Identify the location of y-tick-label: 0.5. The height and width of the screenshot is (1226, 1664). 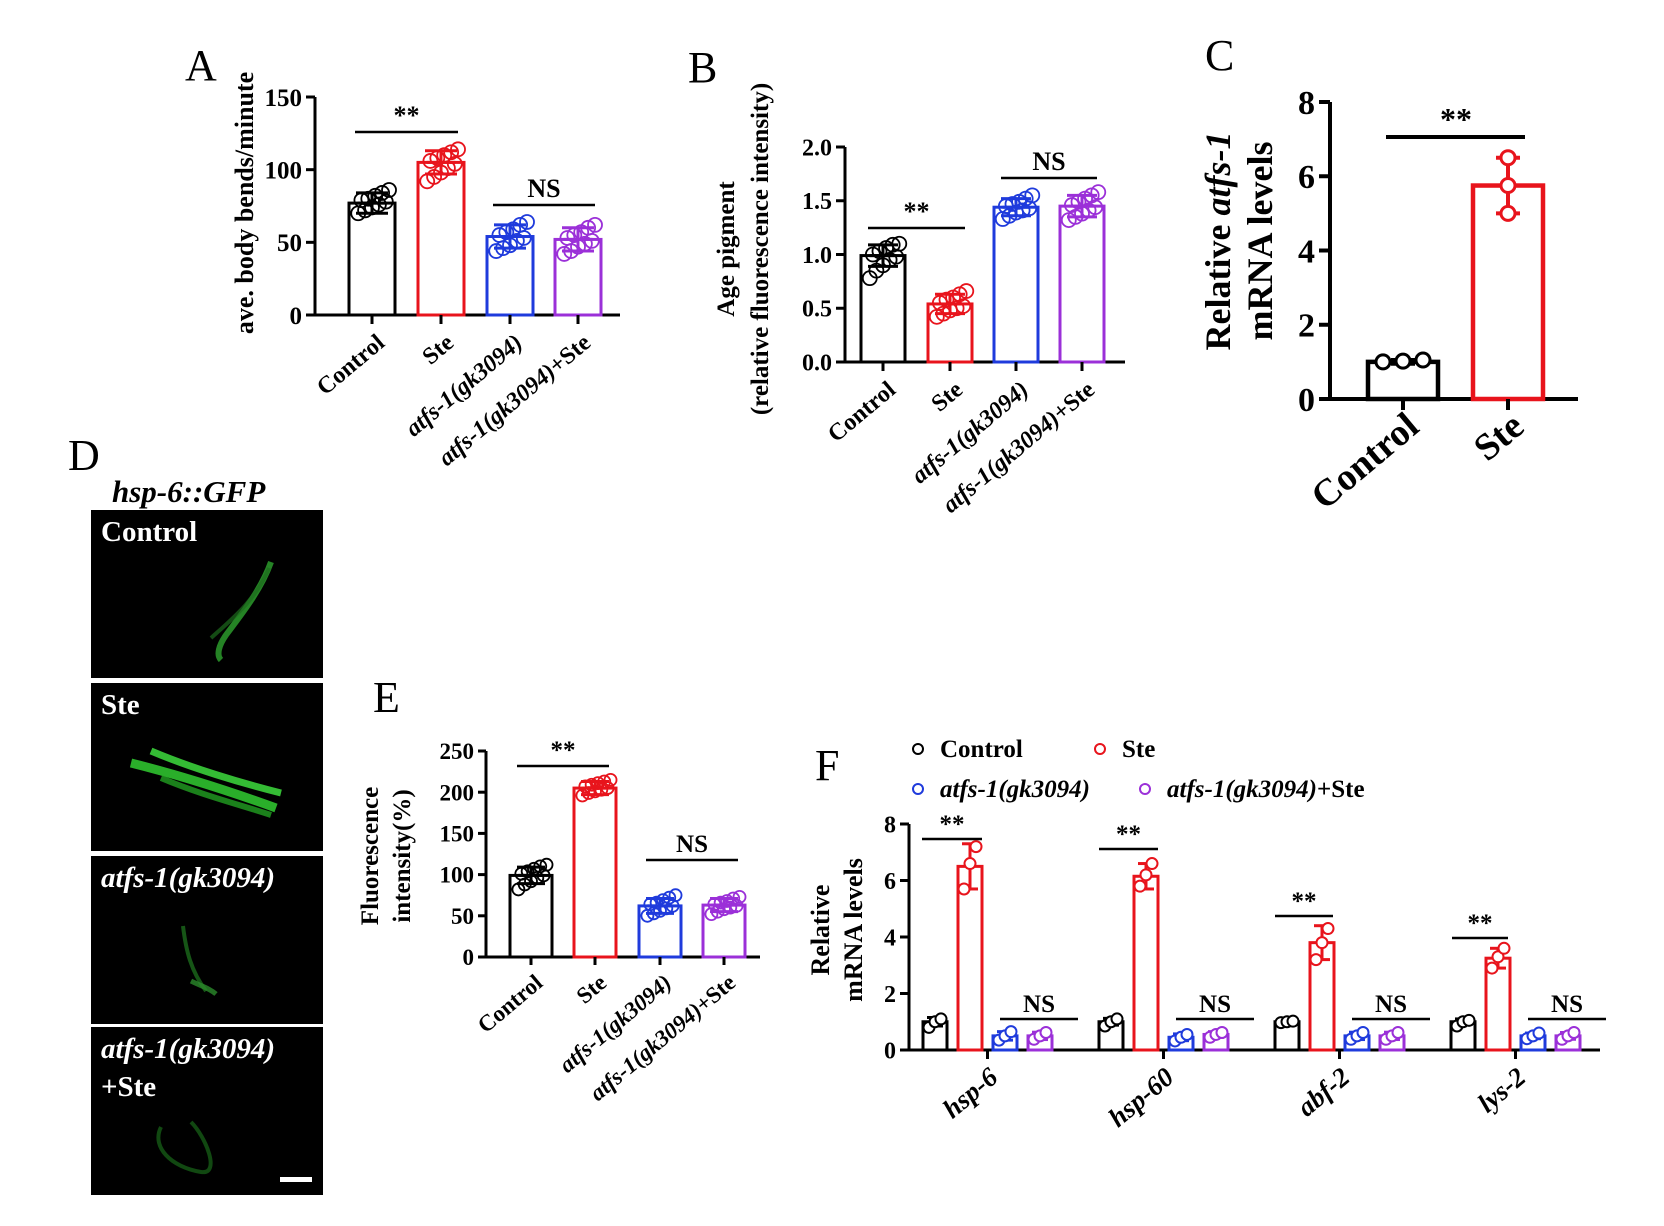
(817, 310).